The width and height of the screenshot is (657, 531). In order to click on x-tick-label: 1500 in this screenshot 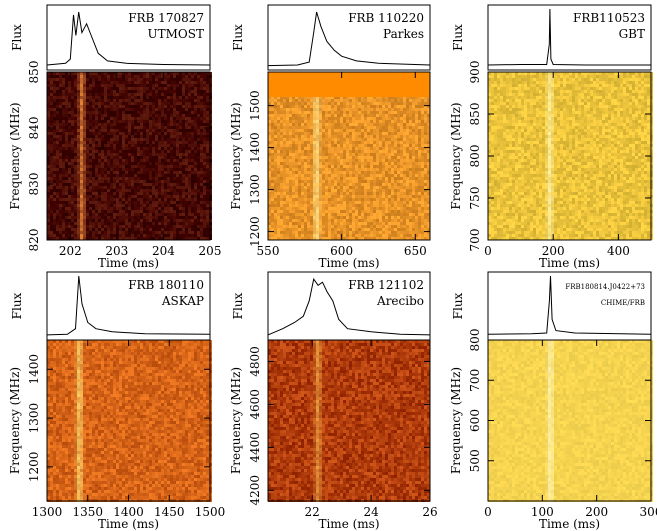, I will do `click(210, 512)`.